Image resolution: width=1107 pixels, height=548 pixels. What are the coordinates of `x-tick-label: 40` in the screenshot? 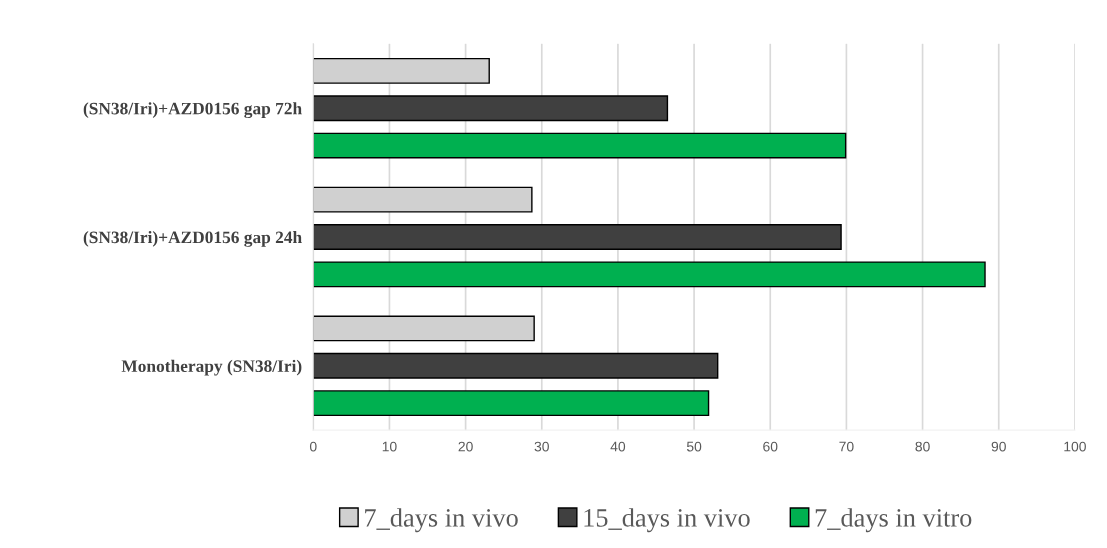 It's located at (618, 446).